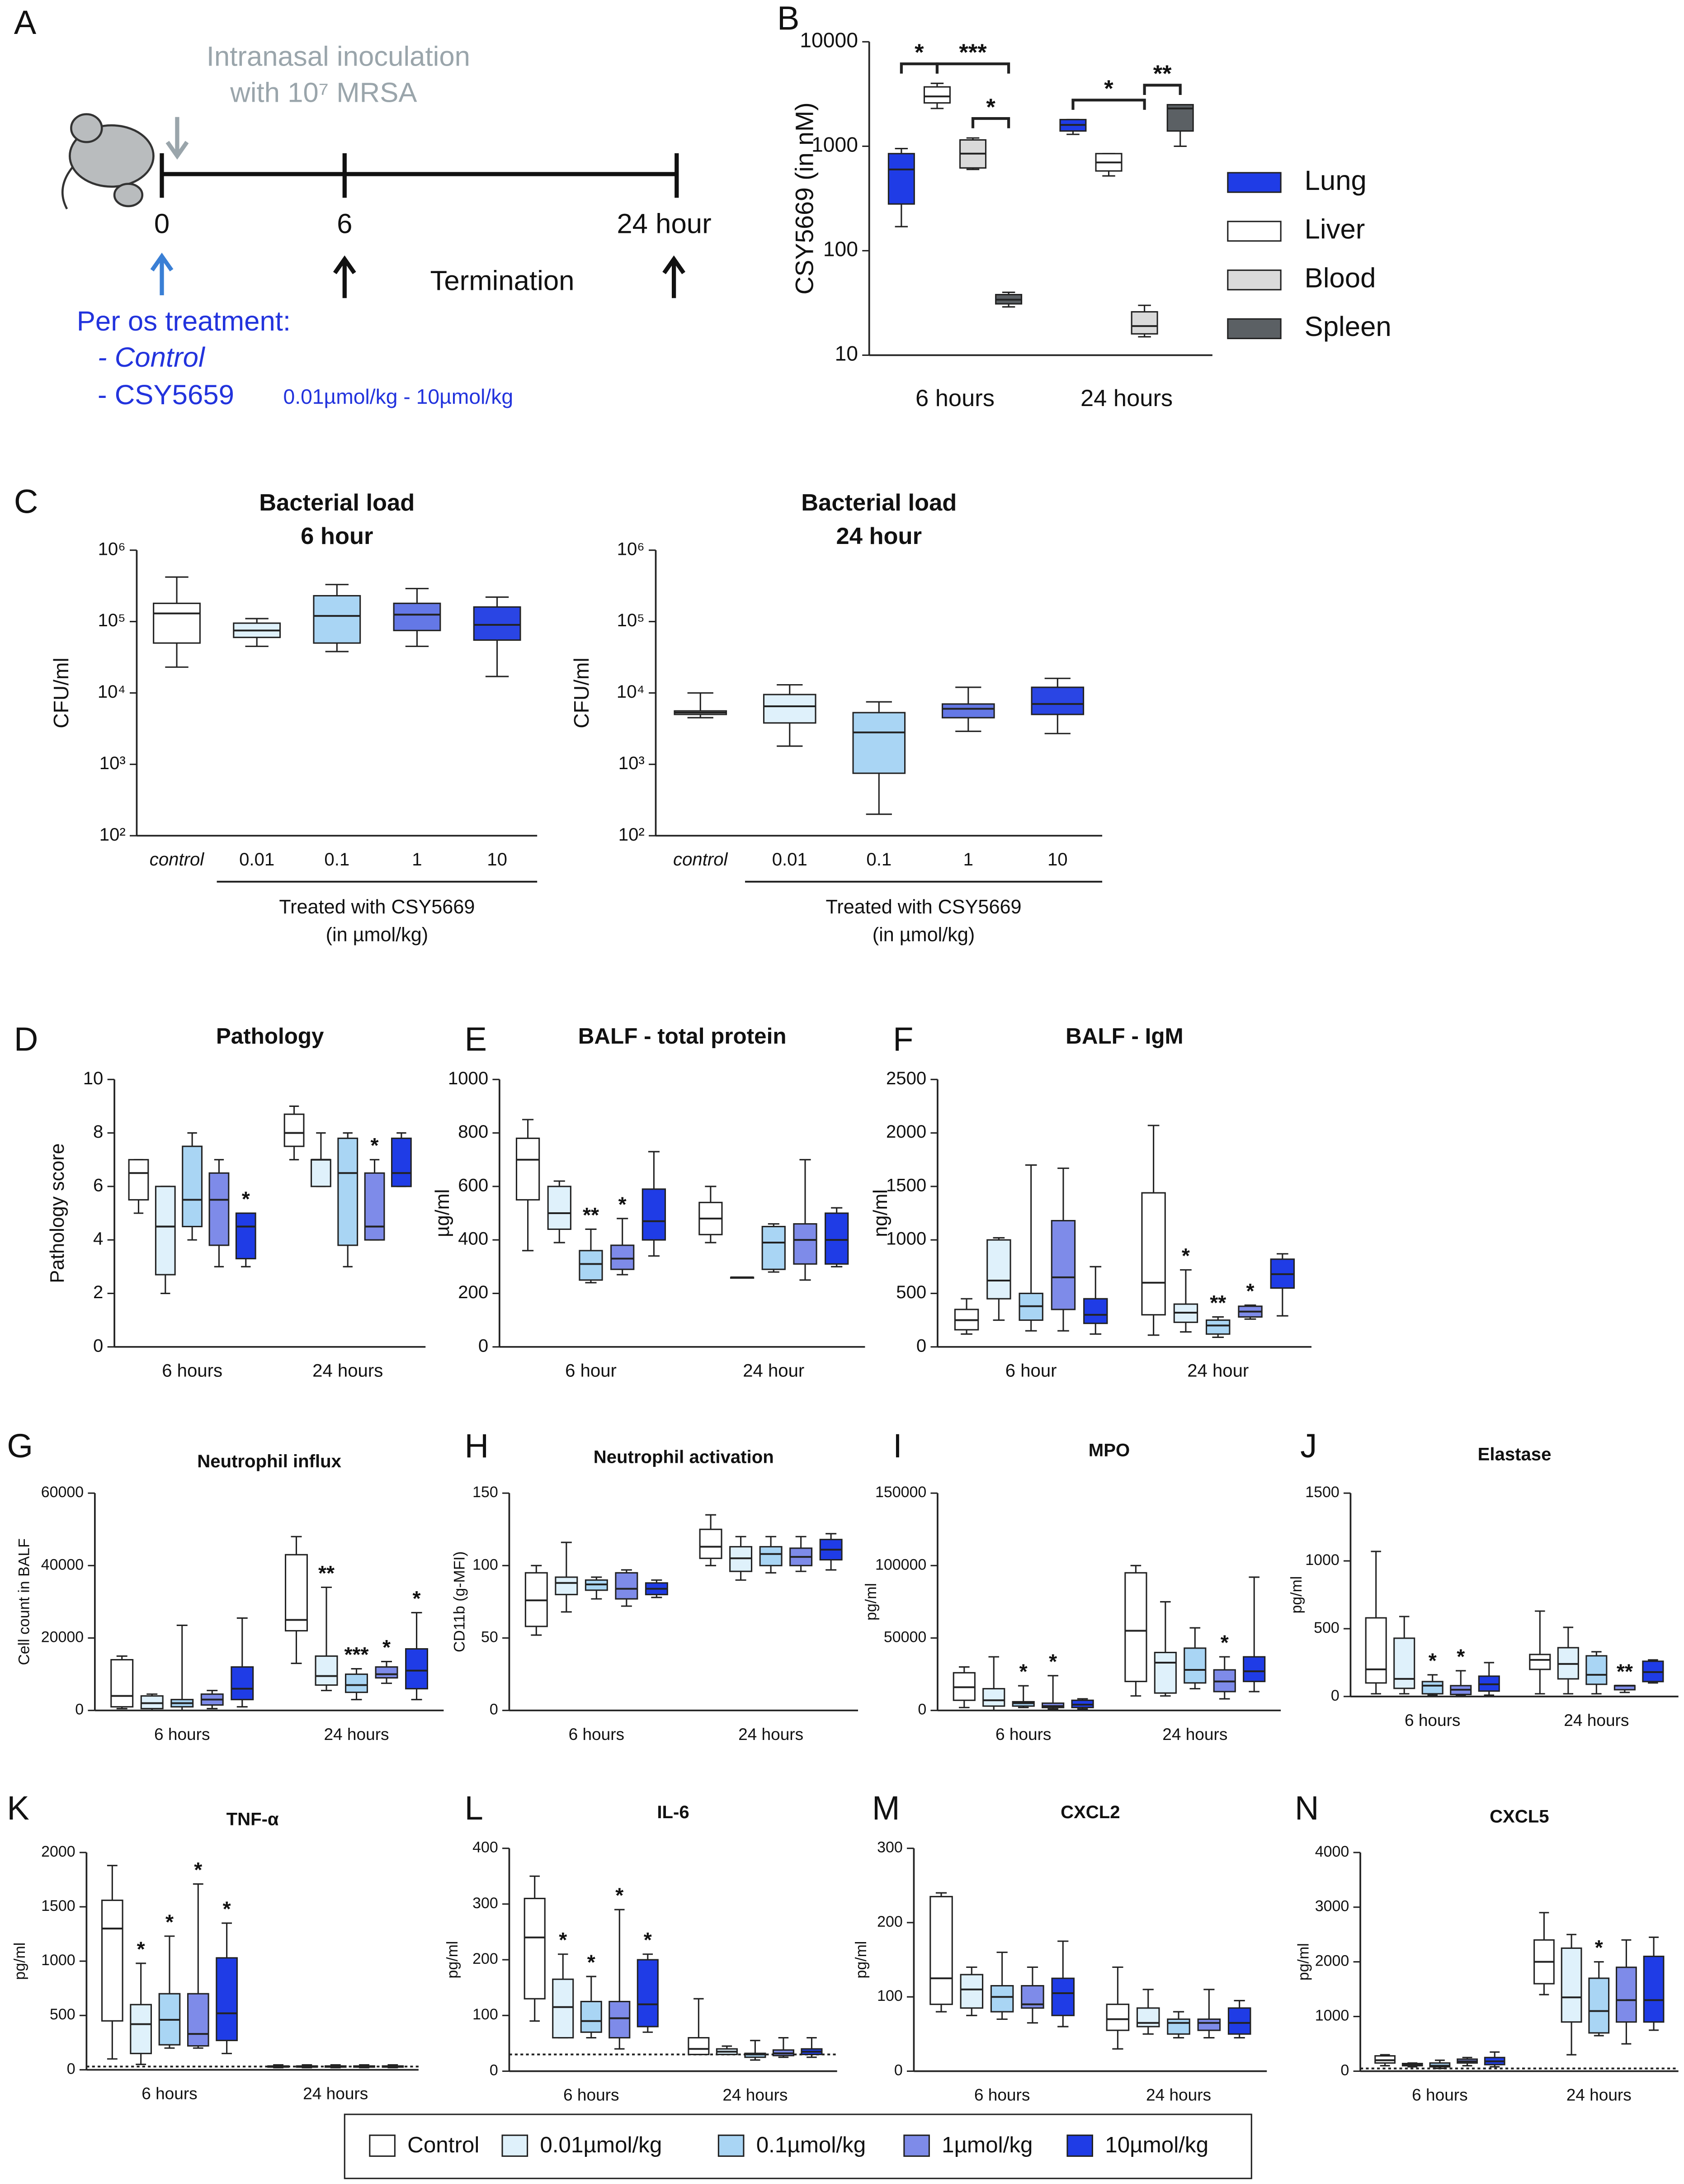 The width and height of the screenshot is (1684, 2184). Describe the element at coordinates (906, 1132) in the screenshot. I see `y-tick-label: 2000` at that location.